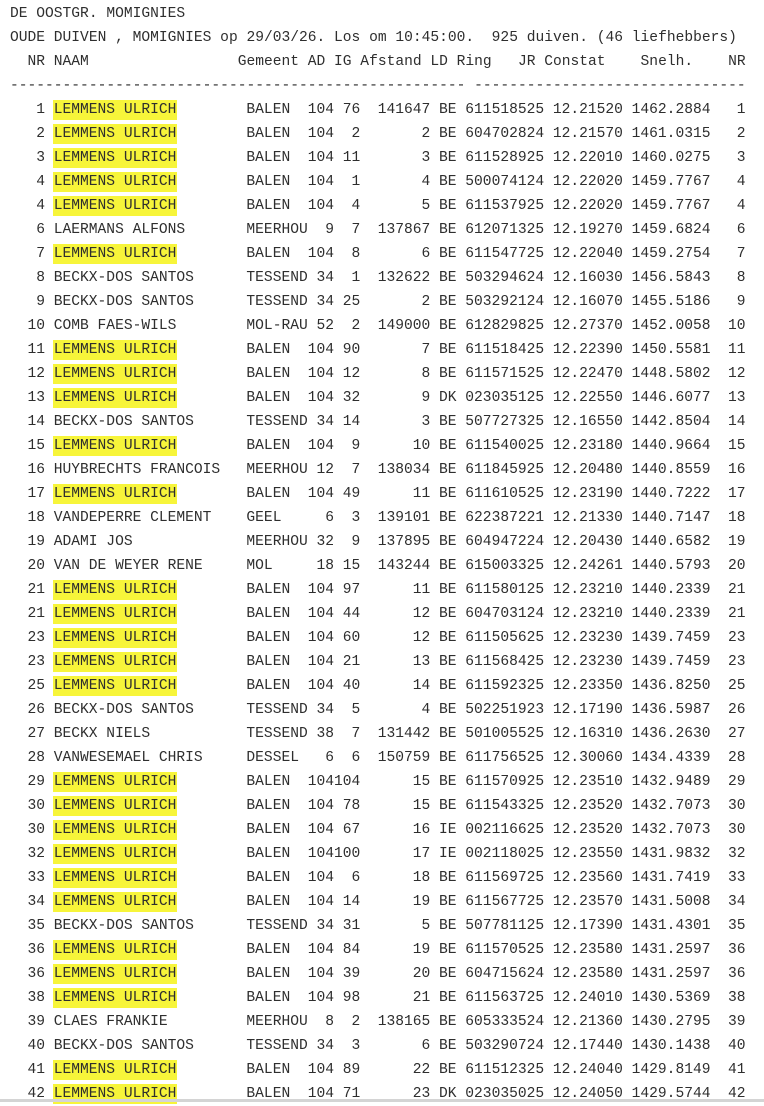 The image size is (764, 1106). I want to click on country-code-cell: IE, so click(448, 854).